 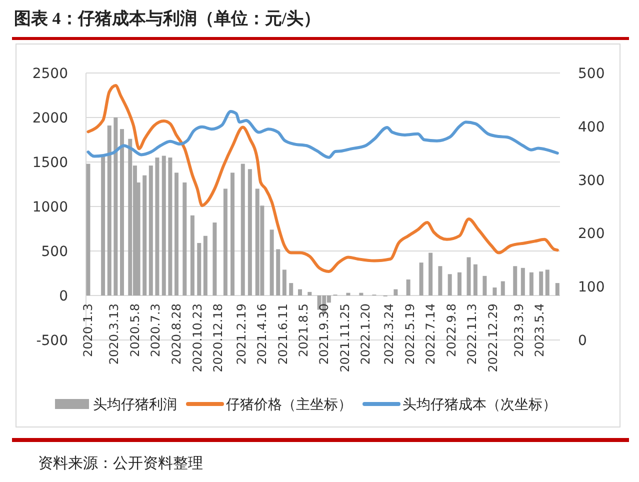 I want to click on y-tick-label: 2500, so click(x=50, y=74).